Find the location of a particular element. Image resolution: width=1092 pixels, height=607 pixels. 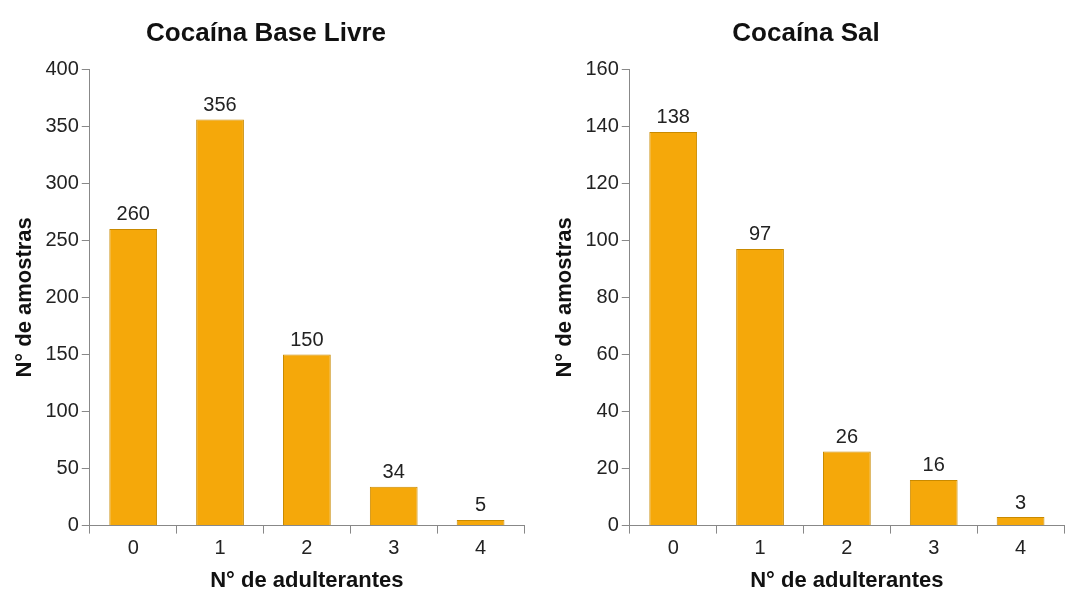

y-tick-label: 160 is located at coordinates (602, 67).